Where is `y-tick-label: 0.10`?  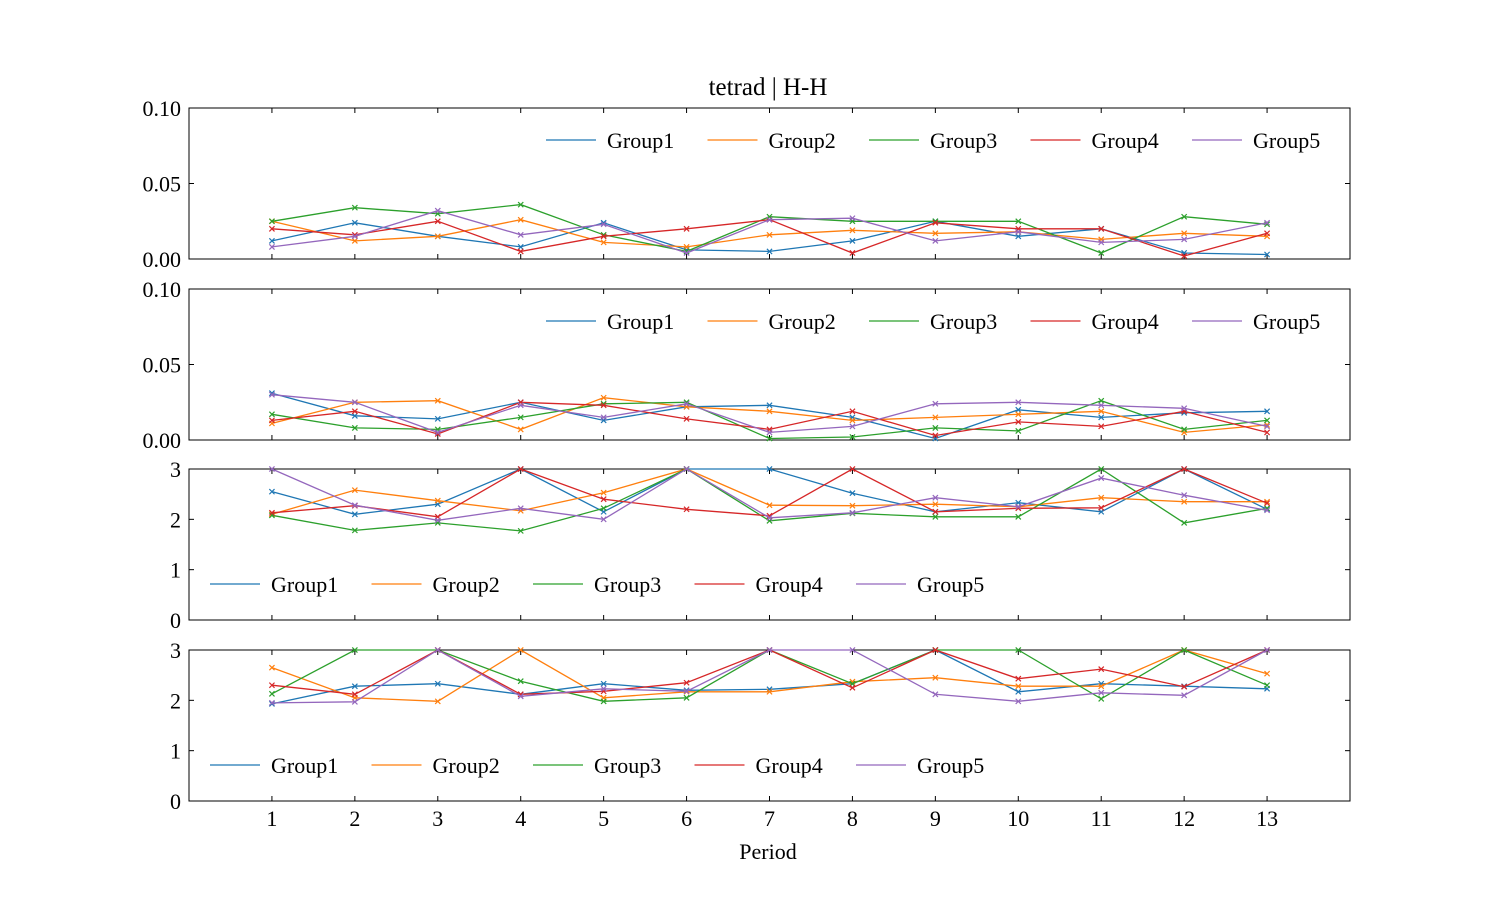 y-tick-label: 0.10 is located at coordinates (162, 108).